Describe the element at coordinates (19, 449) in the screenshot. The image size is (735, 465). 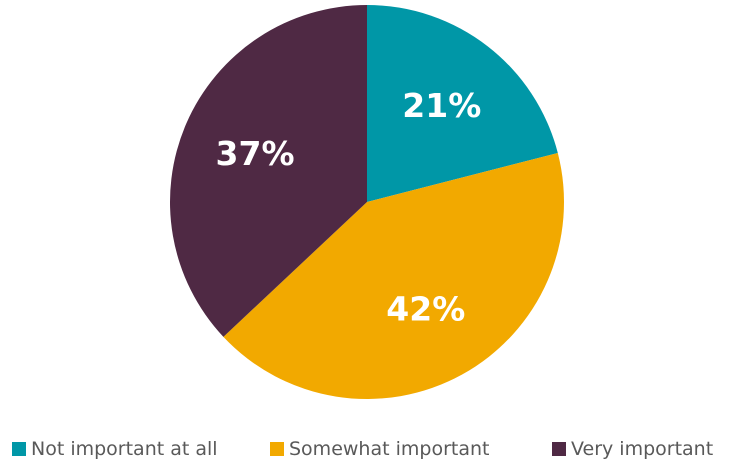
I see `legend-swatch-not-important` at that location.